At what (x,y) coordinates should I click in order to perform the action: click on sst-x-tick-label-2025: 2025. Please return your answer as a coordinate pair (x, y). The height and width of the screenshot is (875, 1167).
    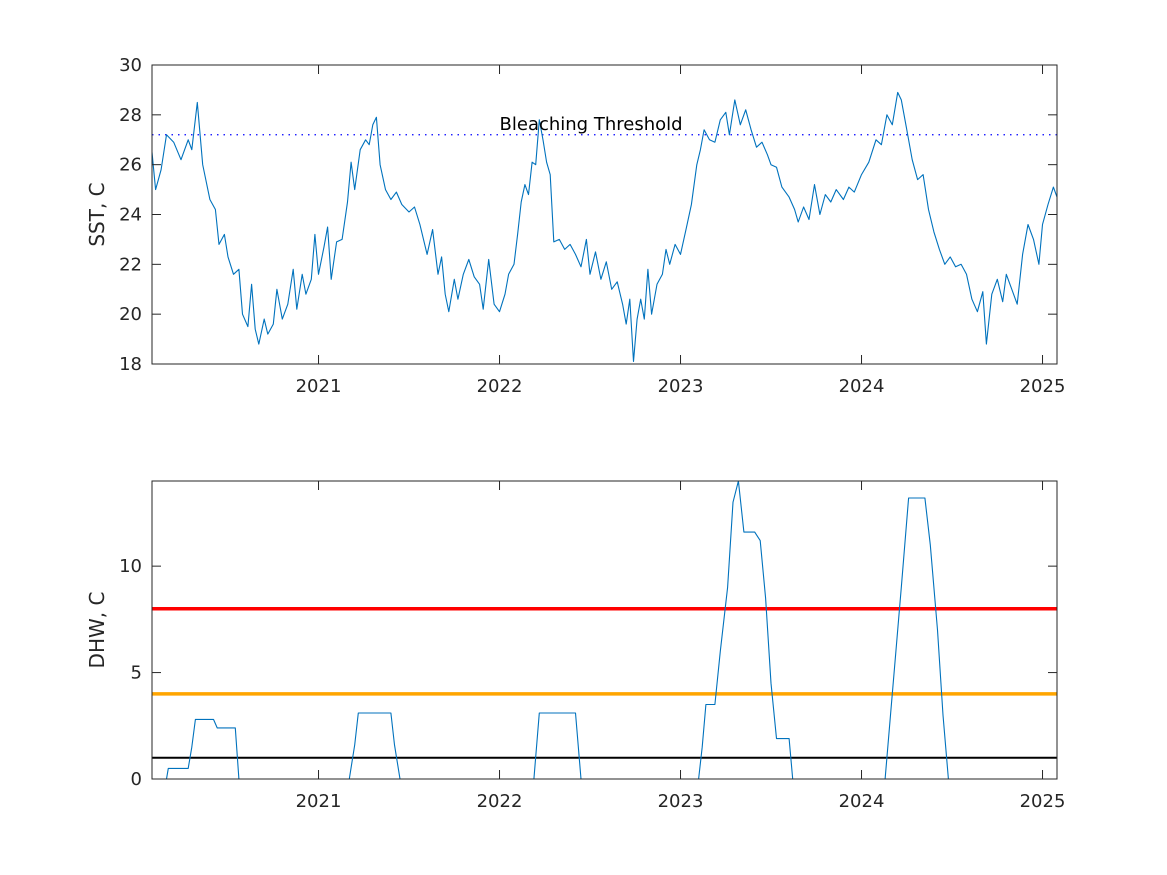
    Looking at the image, I should click on (1043, 386).